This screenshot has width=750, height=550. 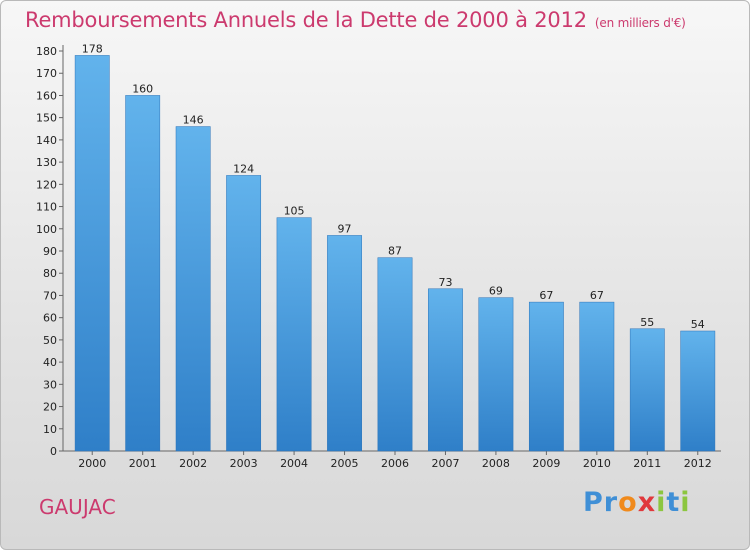 What do you see at coordinates (143, 273) in the screenshot?
I see `bar-2001` at bounding box center [143, 273].